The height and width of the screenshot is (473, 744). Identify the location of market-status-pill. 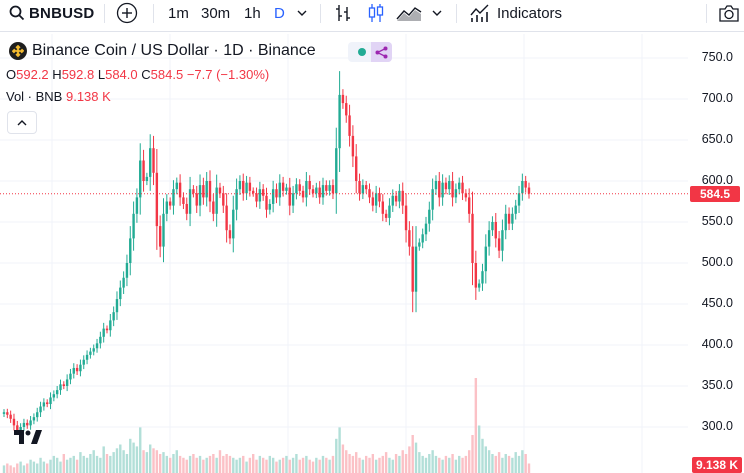
(370, 52).